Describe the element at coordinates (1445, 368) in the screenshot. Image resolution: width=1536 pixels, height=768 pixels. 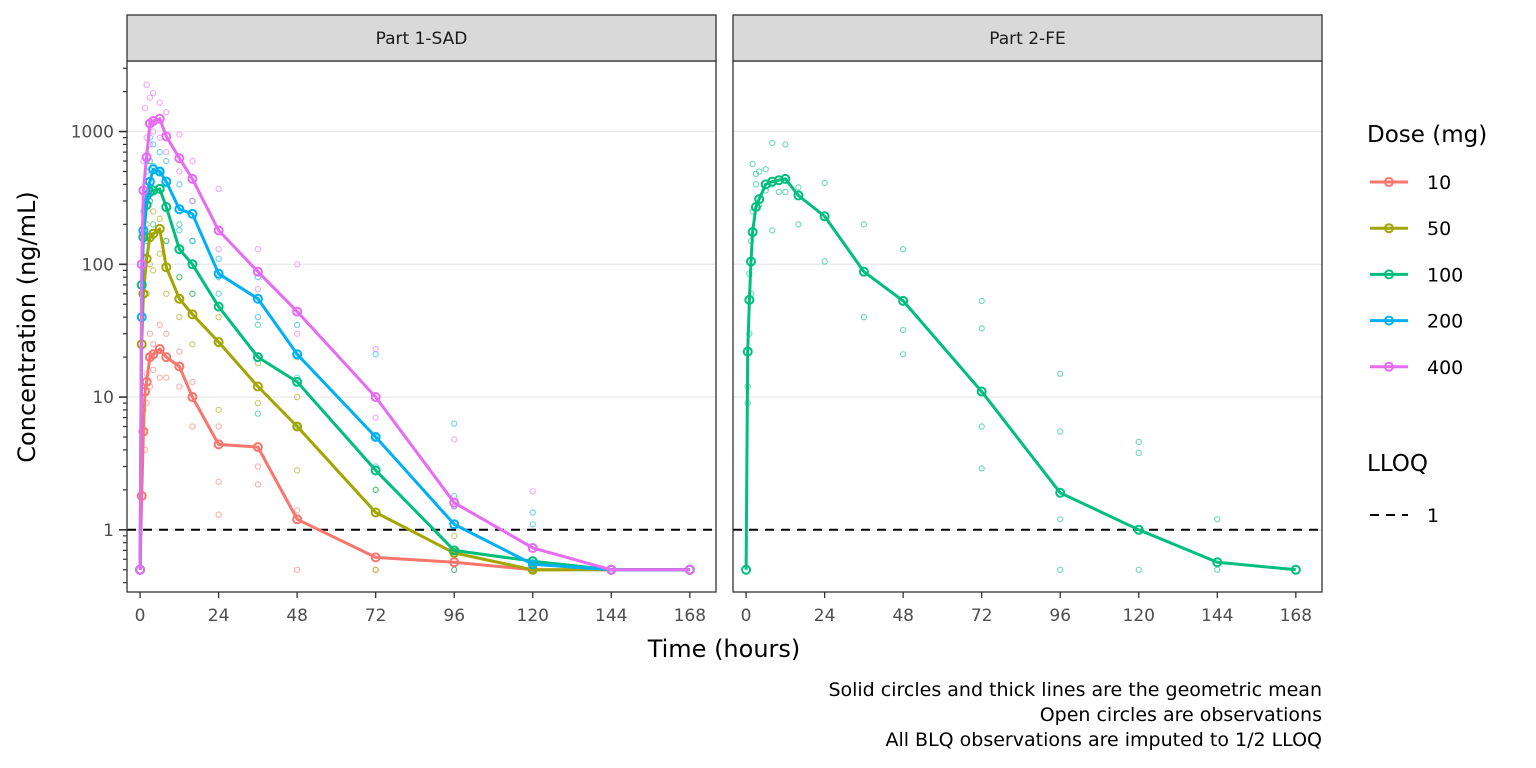
I see `legend-label-dose-400: 400` at that location.